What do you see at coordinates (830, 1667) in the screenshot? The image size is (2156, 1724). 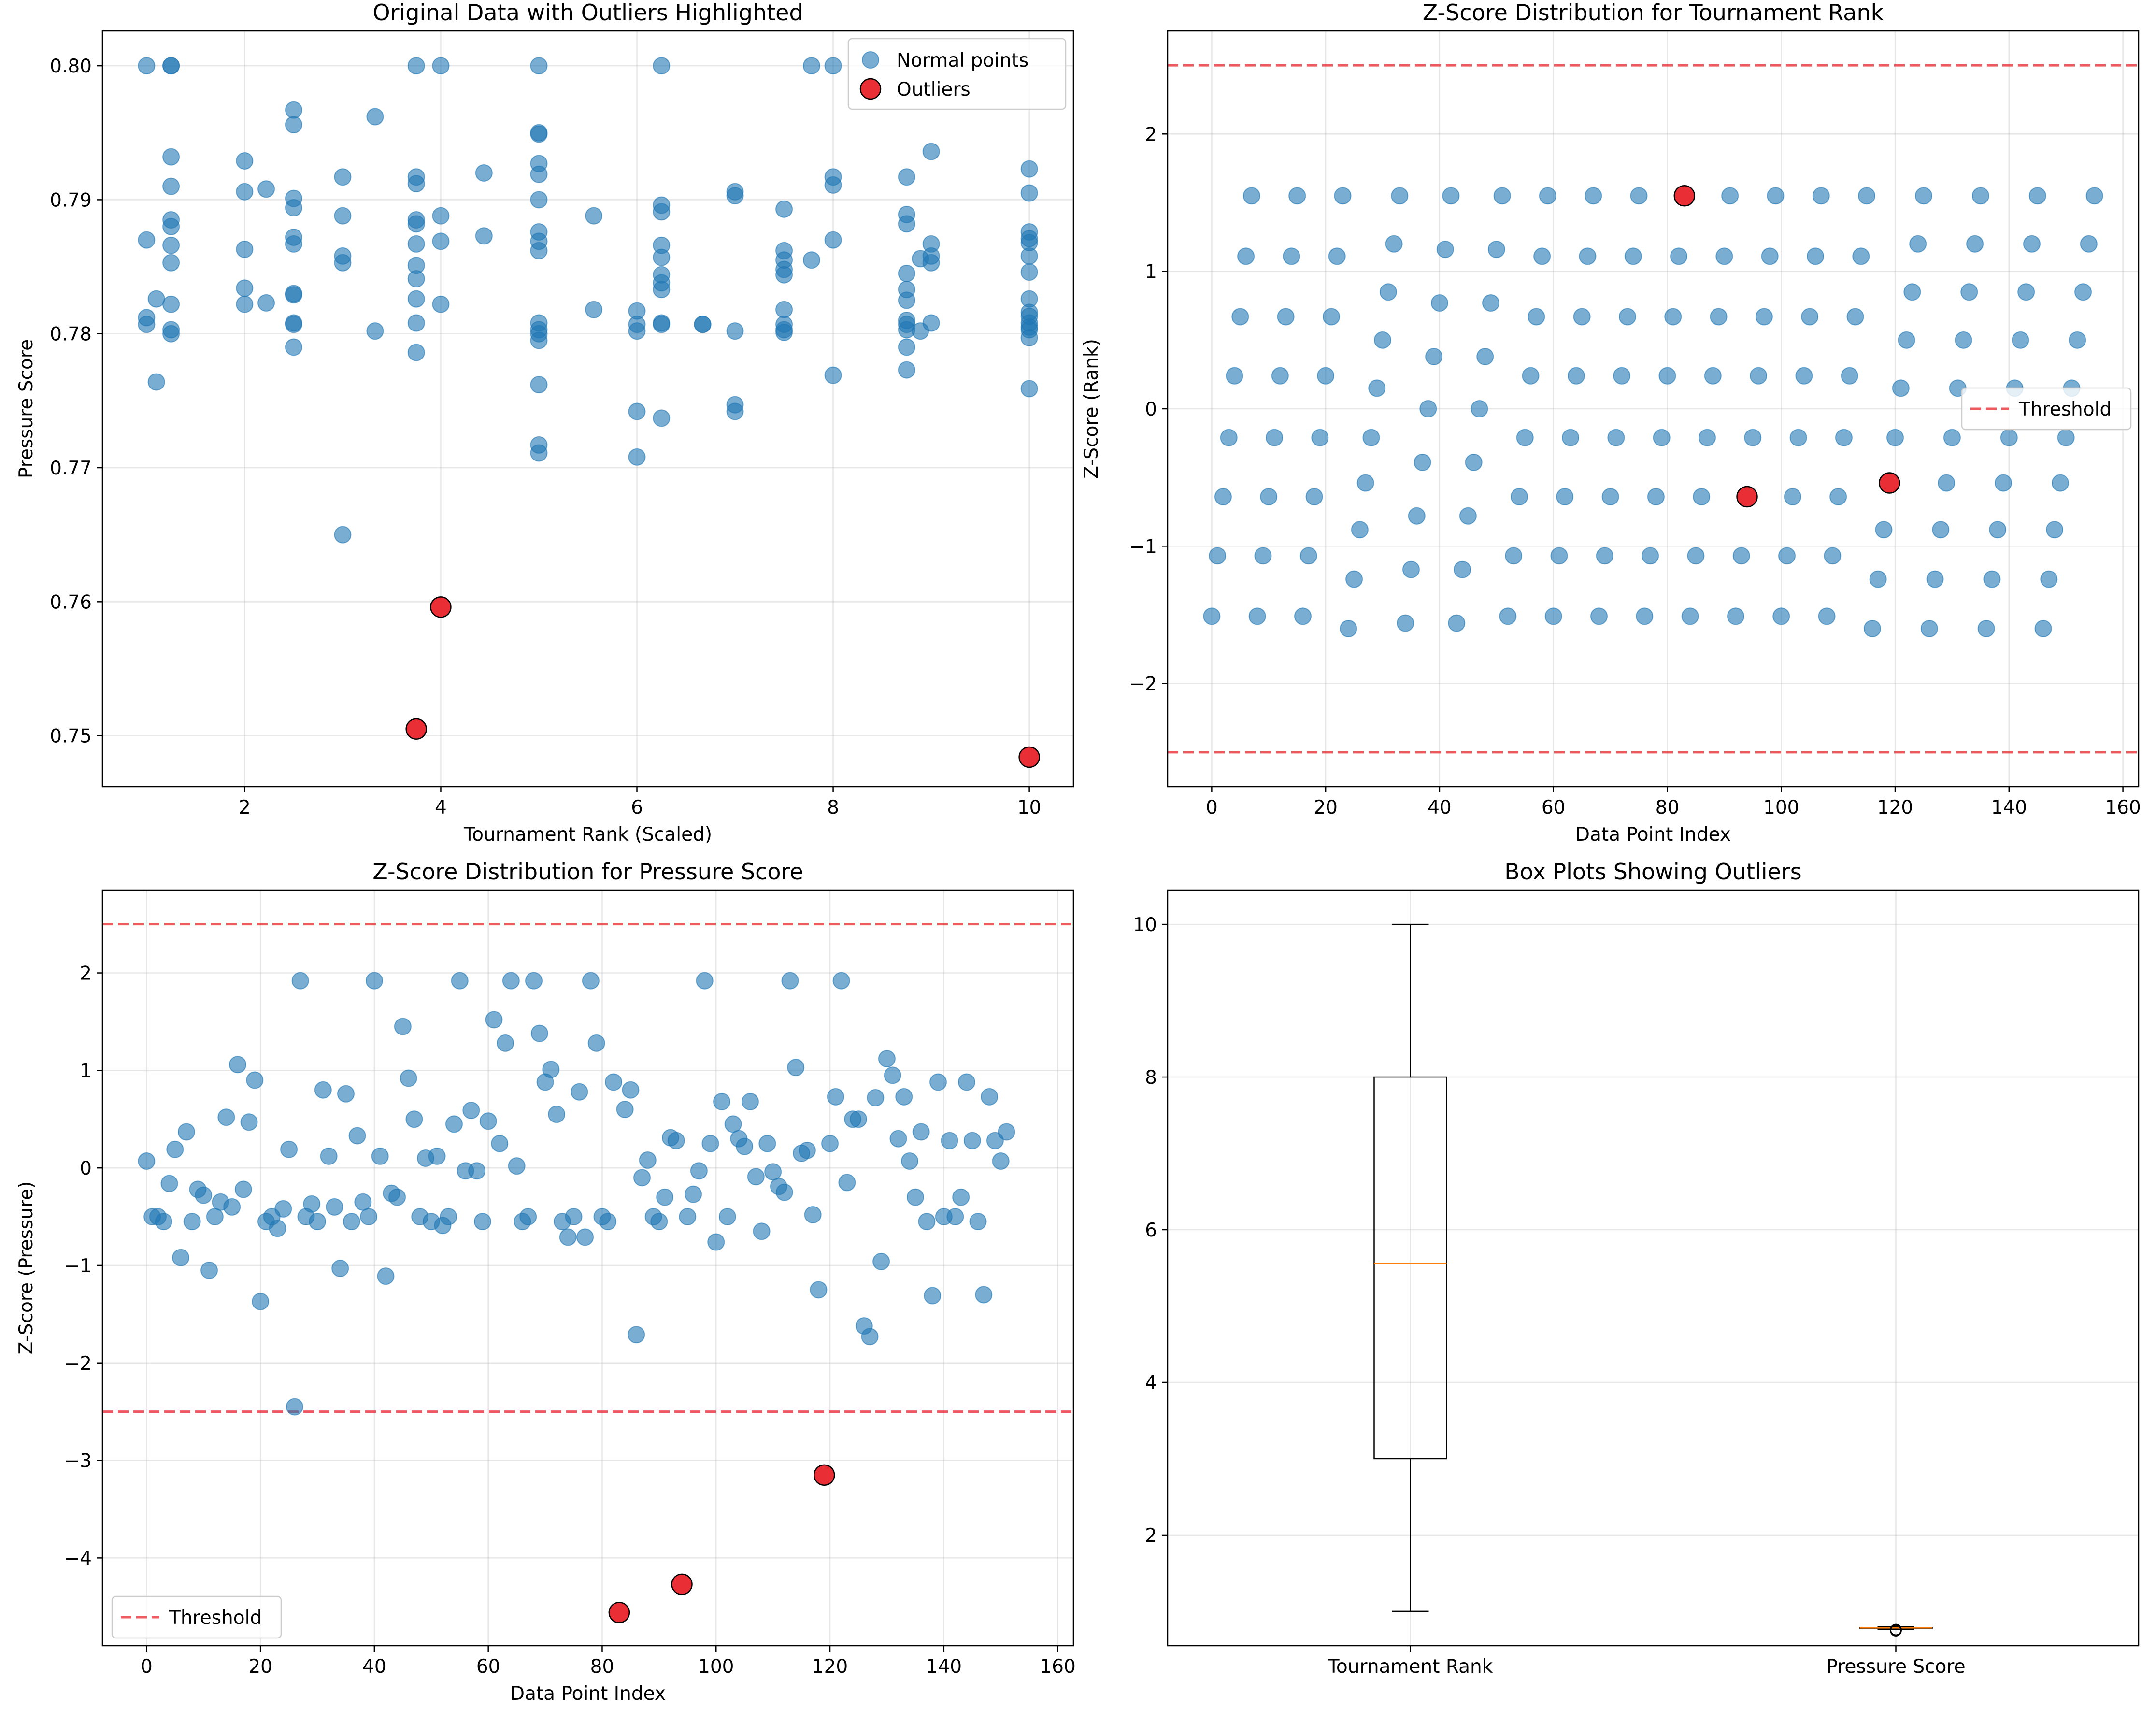 I see `x-tick-label: 120` at bounding box center [830, 1667].